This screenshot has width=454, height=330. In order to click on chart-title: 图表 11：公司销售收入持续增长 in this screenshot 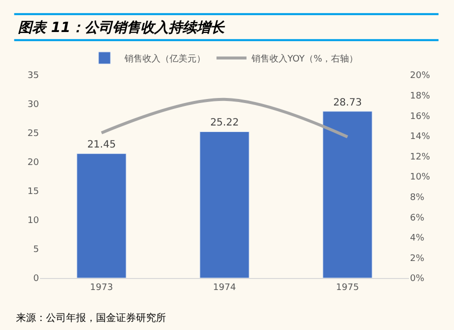, I will do `click(122, 28)`.